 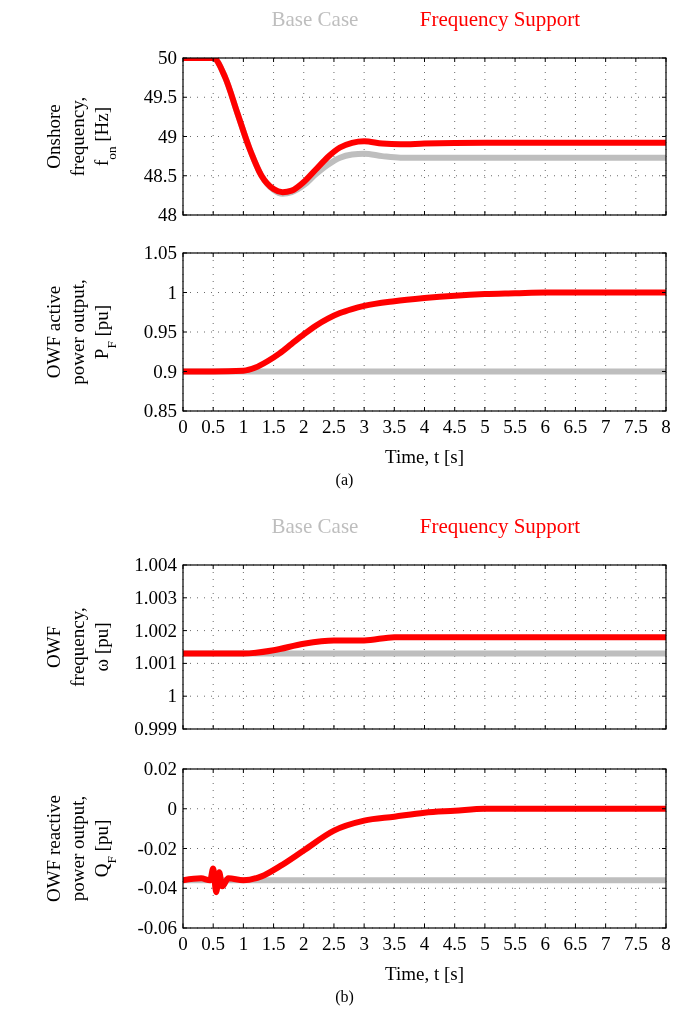 What do you see at coordinates (77, 647) in the screenshot?
I see `y-axis-title: OWF frequency, ω [pu]` at bounding box center [77, 647].